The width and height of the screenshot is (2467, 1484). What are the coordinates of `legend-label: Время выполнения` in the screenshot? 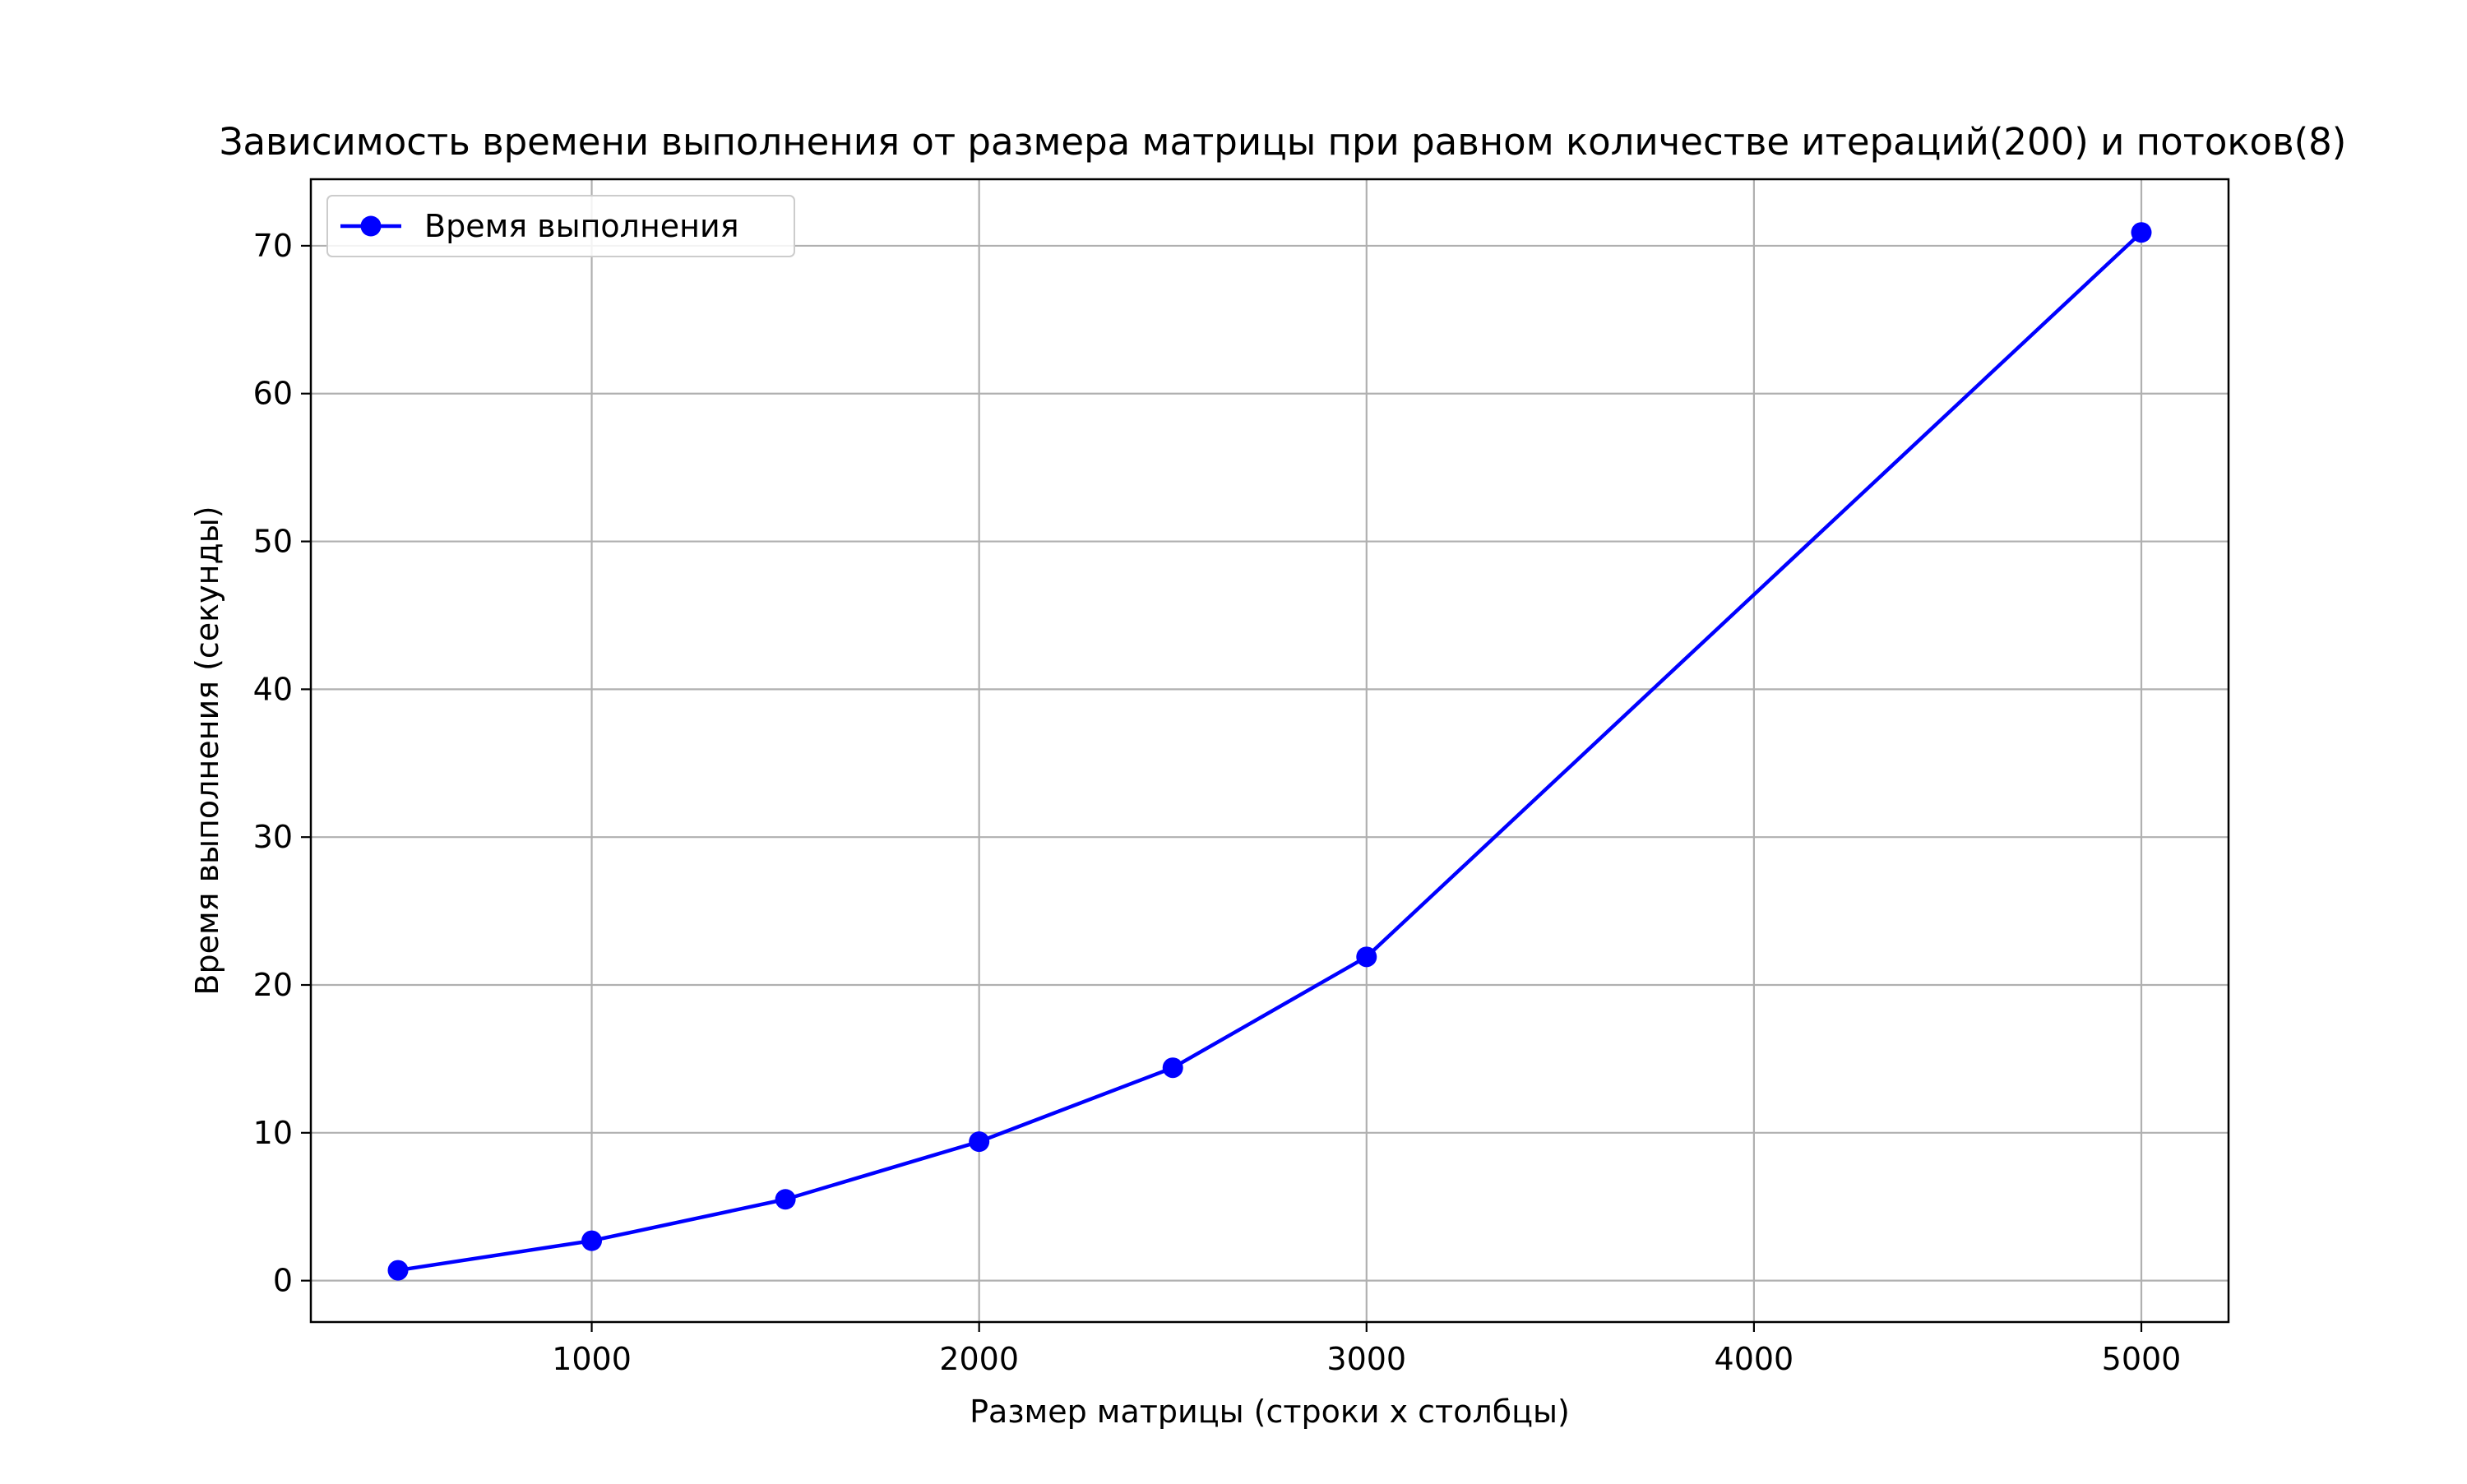 It's located at (582, 226).